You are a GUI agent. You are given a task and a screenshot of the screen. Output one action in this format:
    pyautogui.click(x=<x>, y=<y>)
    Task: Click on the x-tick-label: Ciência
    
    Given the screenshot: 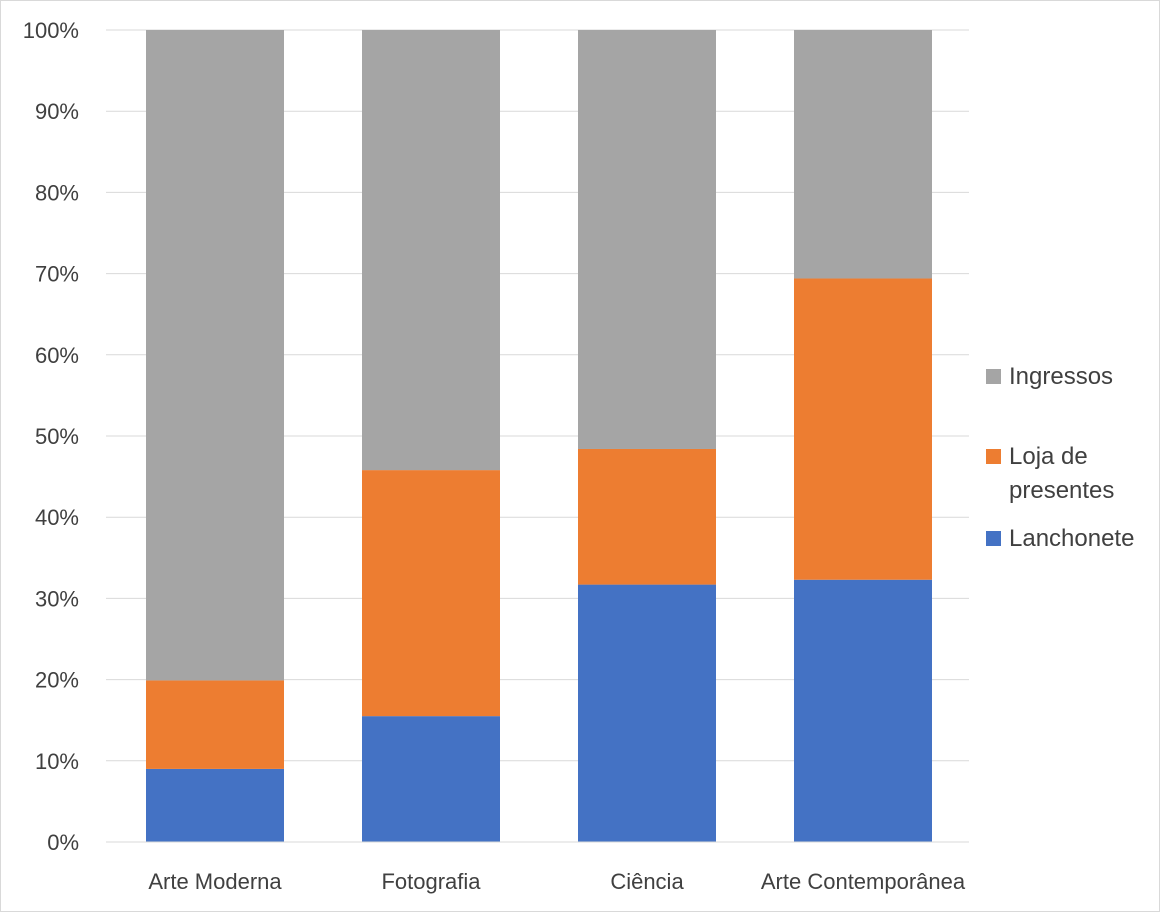 What is the action you would take?
    pyautogui.click(x=647, y=881)
    